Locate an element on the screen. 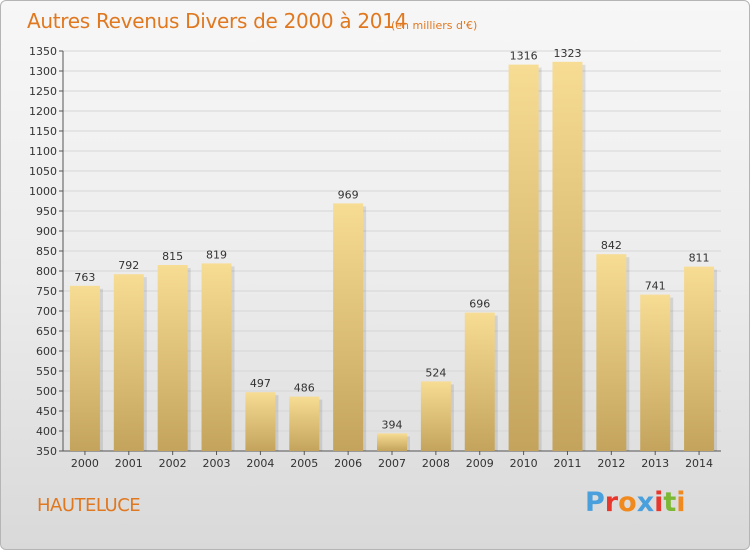 The width and height of the screenshot is (750, 550). value-label-2008: 524 is located at coordinates (435, 372).